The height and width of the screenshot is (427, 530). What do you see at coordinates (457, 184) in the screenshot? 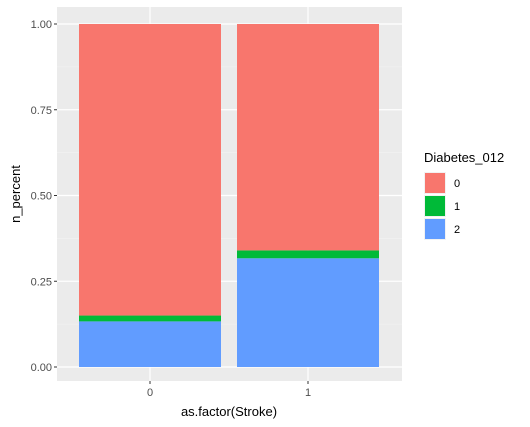
I see `legend-label-0: 0` at bounding box center [457, 184].